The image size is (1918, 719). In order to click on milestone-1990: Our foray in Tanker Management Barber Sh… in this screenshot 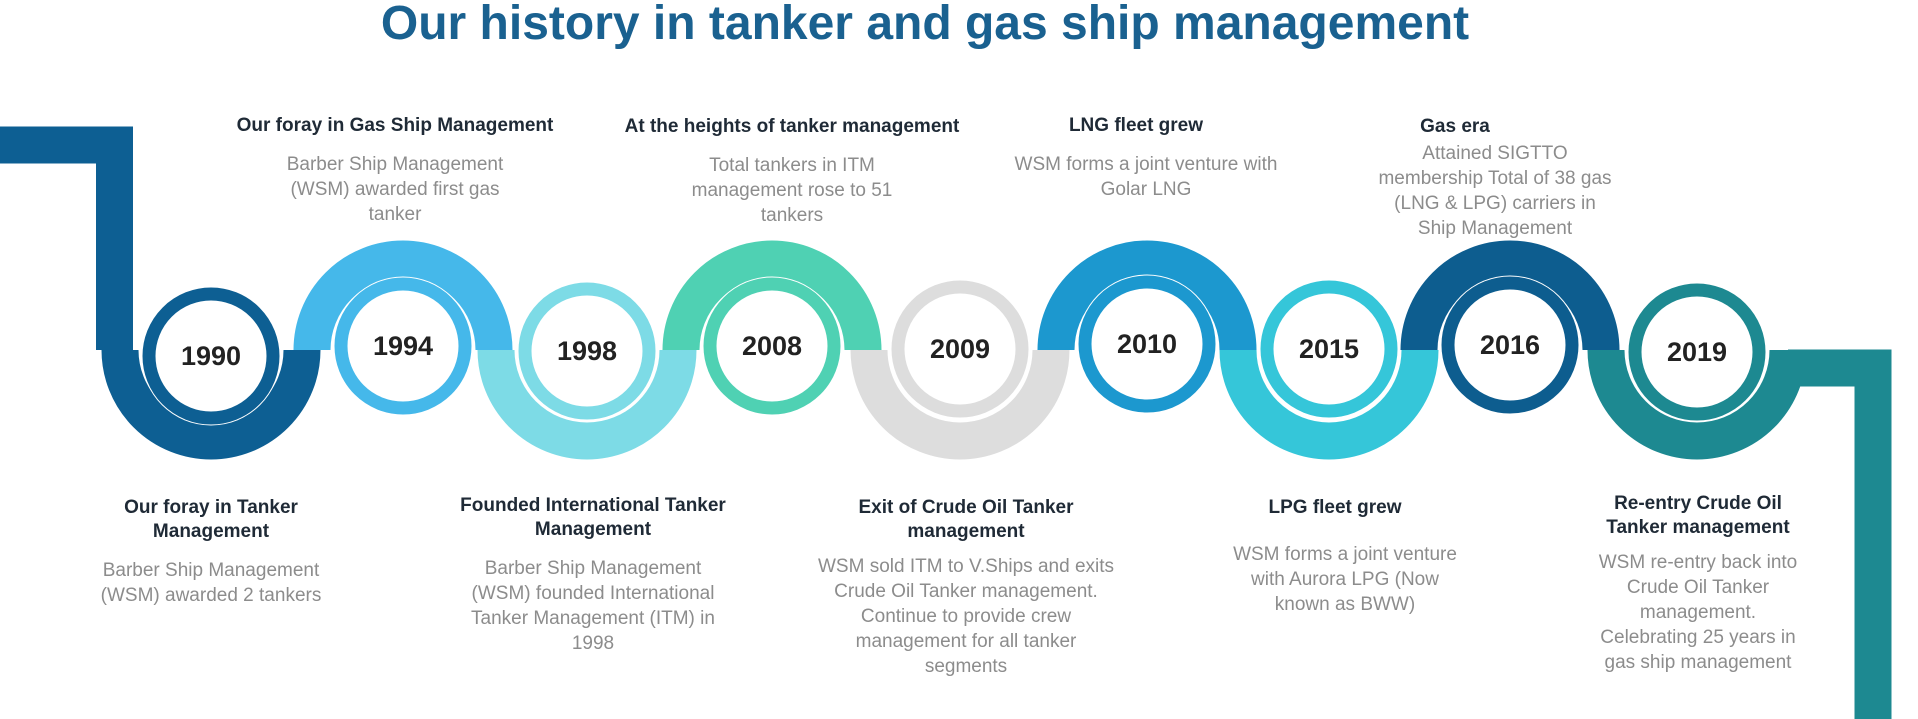, I will do `click(211, 552)`.